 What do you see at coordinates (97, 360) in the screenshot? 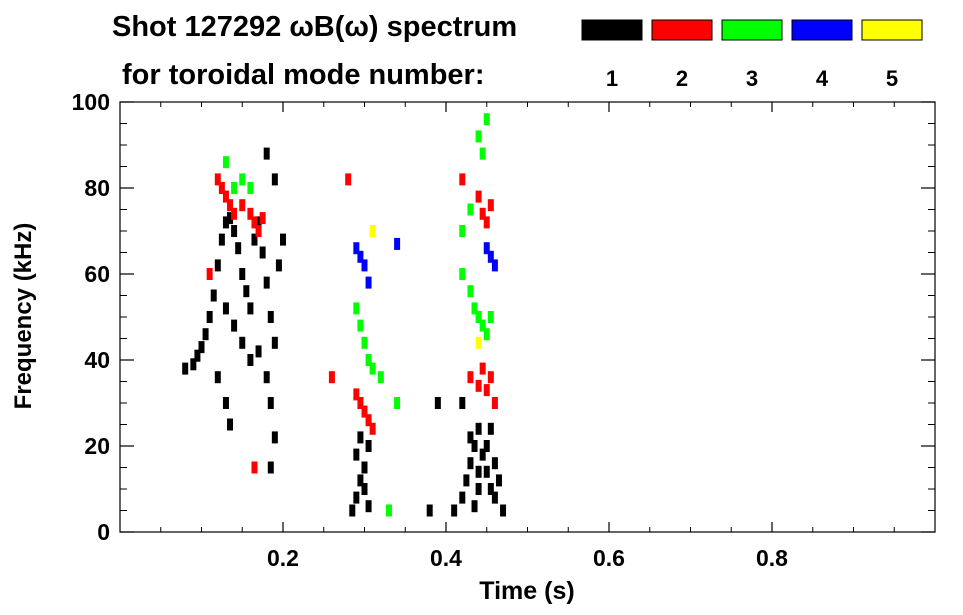
I see `y-tick-label: 40` at bounding box center [97, 360].